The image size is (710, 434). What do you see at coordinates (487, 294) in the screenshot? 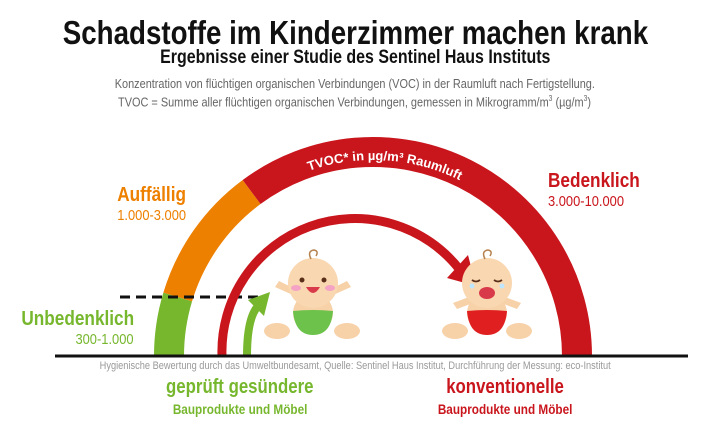
I see `crying-baby-icon` at bounding box center [487, 294].